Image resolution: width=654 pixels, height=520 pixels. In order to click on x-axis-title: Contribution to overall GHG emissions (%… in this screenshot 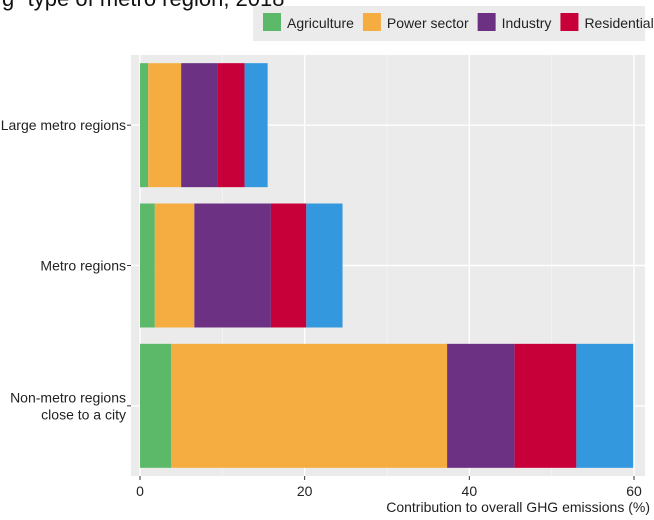, I will do `click(518, 507)`.